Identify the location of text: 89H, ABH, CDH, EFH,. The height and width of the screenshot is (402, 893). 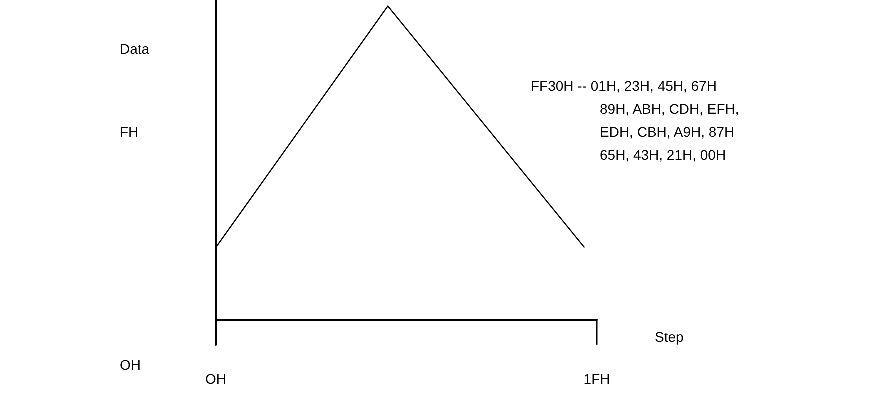
(670, 109).